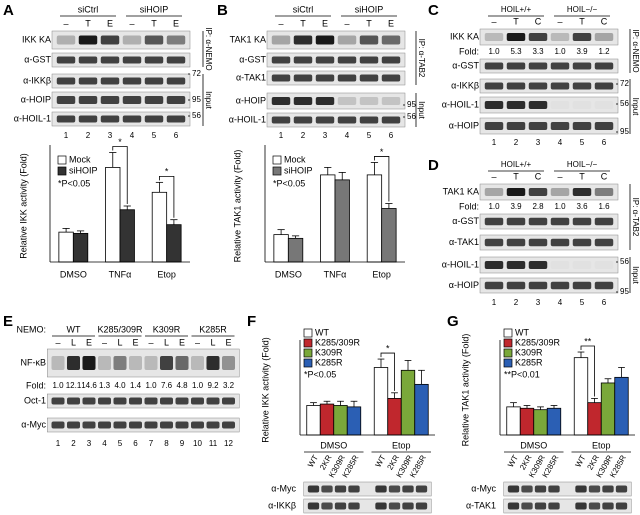 This screenshot has width=640, height=515. What do you see at coordinates (464, 242) in the screenshot?
I see `blot-label: α-TAK1` at bounding box center [464, 242].